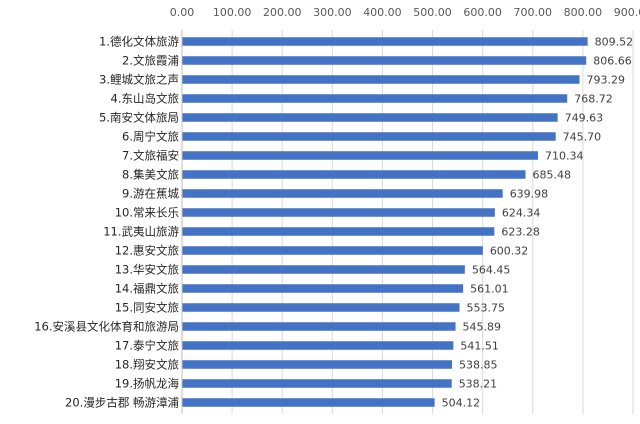 This screenshot has width=640, height=424. I want to click on x-tick-label: 300.00, so click(332, 12).